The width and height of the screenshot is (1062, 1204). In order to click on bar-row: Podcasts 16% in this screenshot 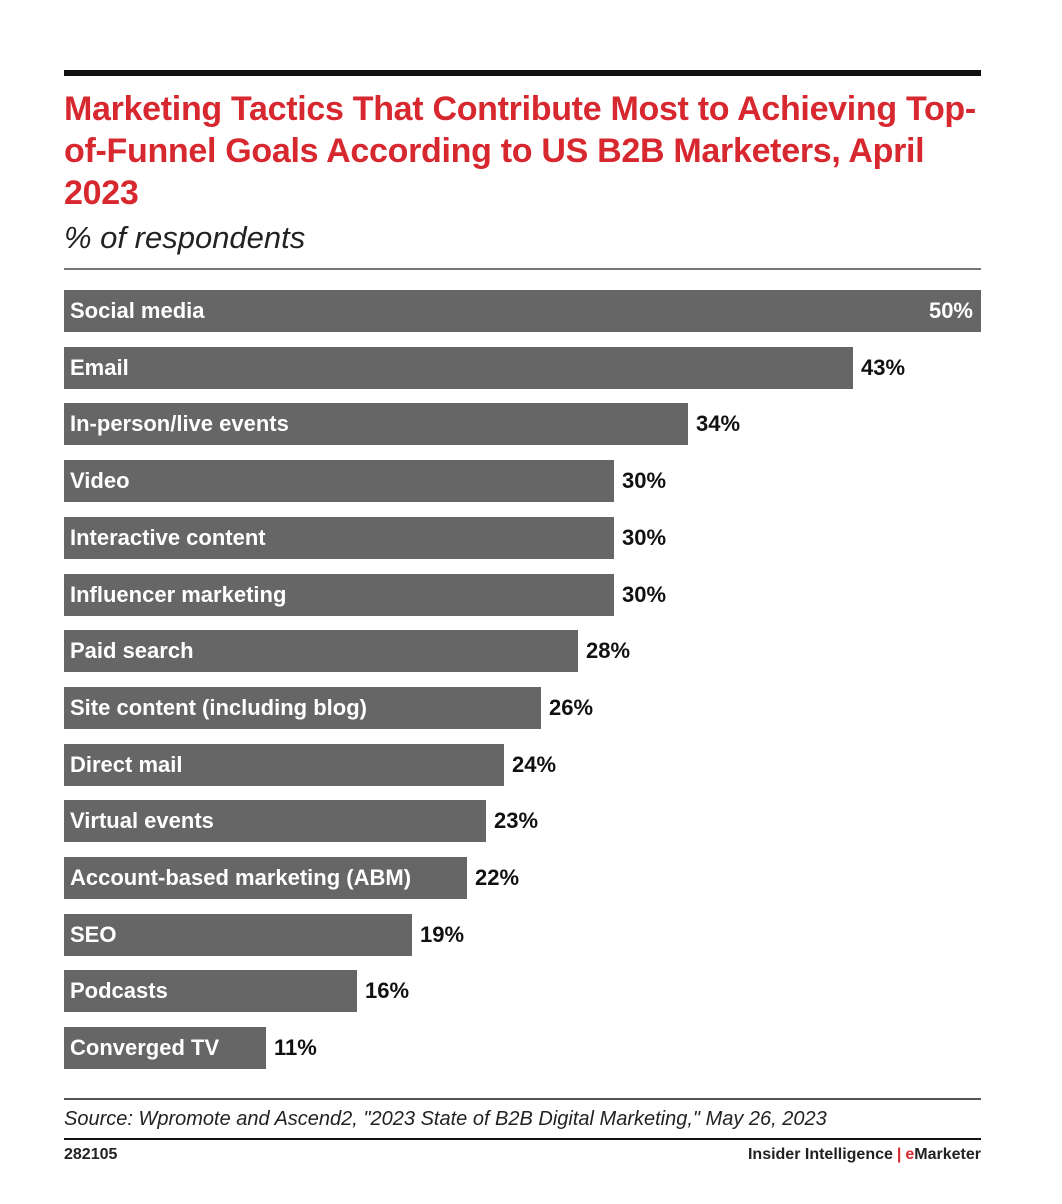, I will do `click(522, 991)`.